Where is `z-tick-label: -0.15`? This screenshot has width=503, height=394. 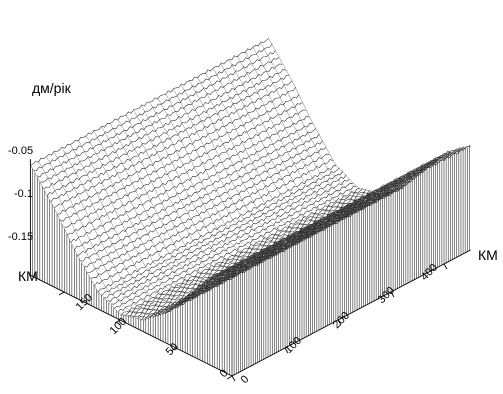 z-tick-label: -0.15 is located at coordinates (20, 237).